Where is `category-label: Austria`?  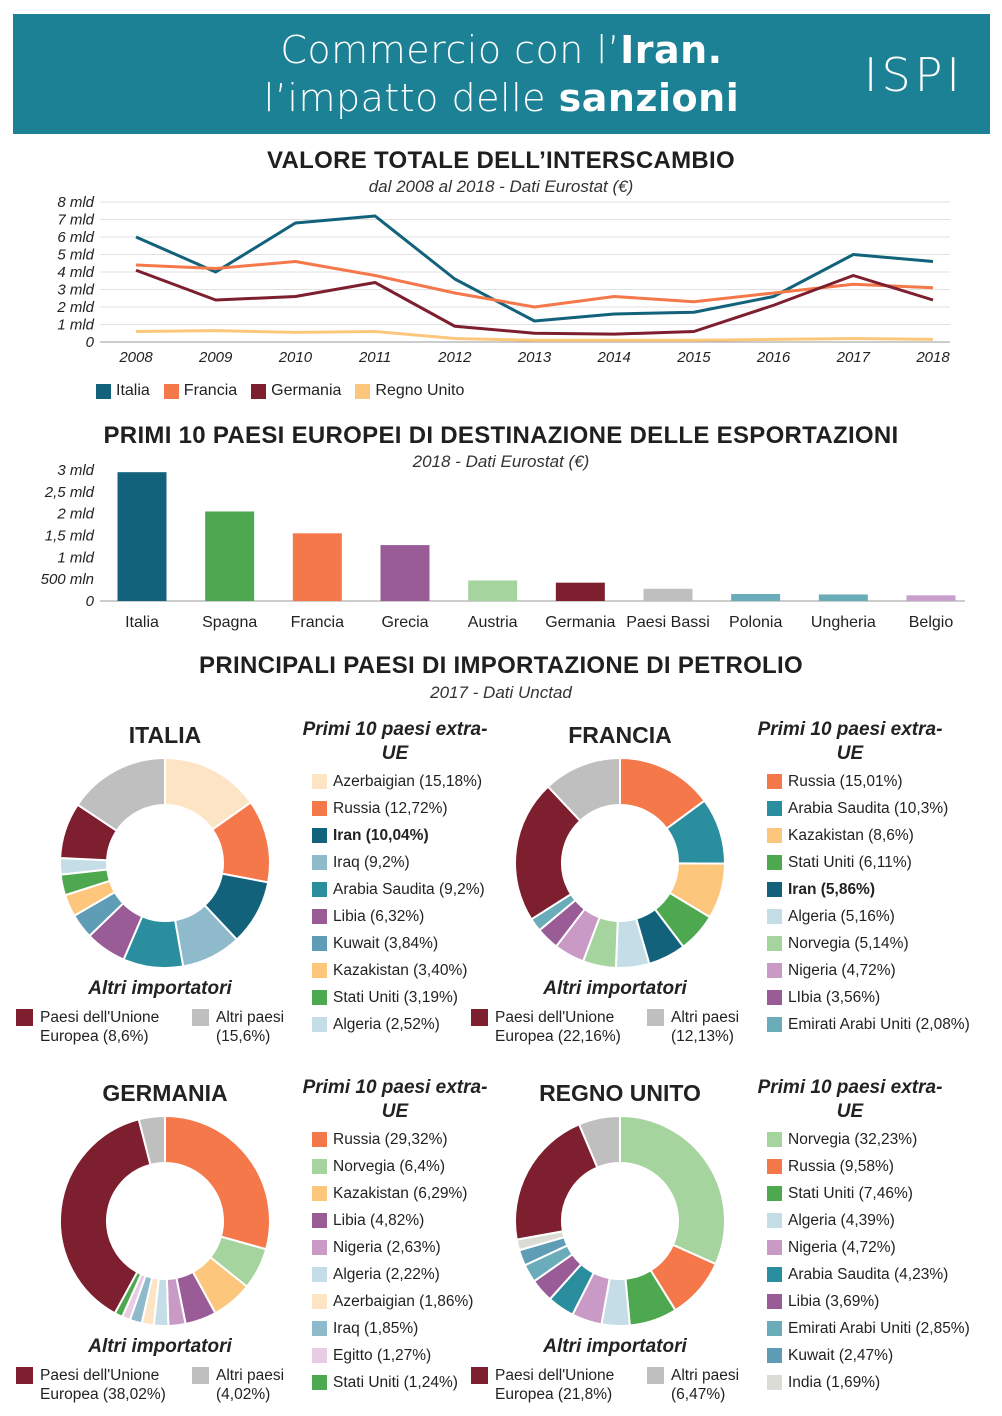 category-label: Austria is located at coordinates (493, 622).